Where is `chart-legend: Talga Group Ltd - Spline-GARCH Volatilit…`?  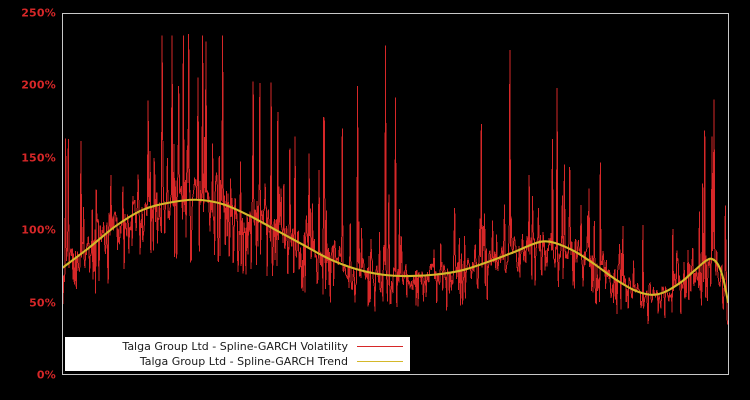 chart-legend: Talga Group Ltd - Spline-GARCH Volatilit… is located at coordinates (237, 354).